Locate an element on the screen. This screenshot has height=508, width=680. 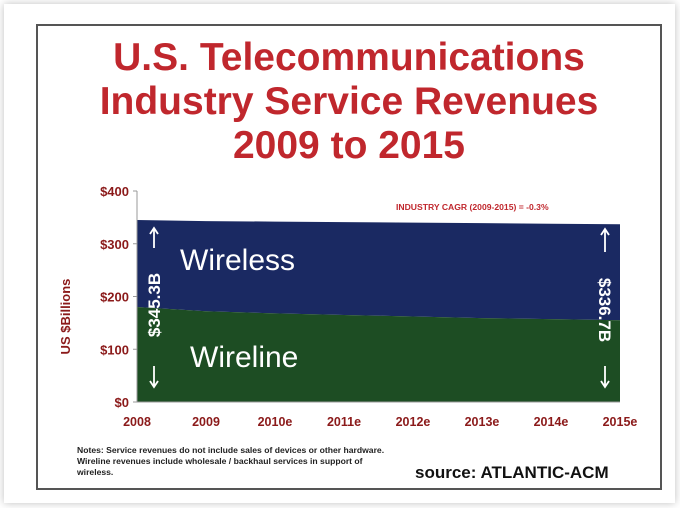
end-up-arrow is located at coordinates (605, 239).